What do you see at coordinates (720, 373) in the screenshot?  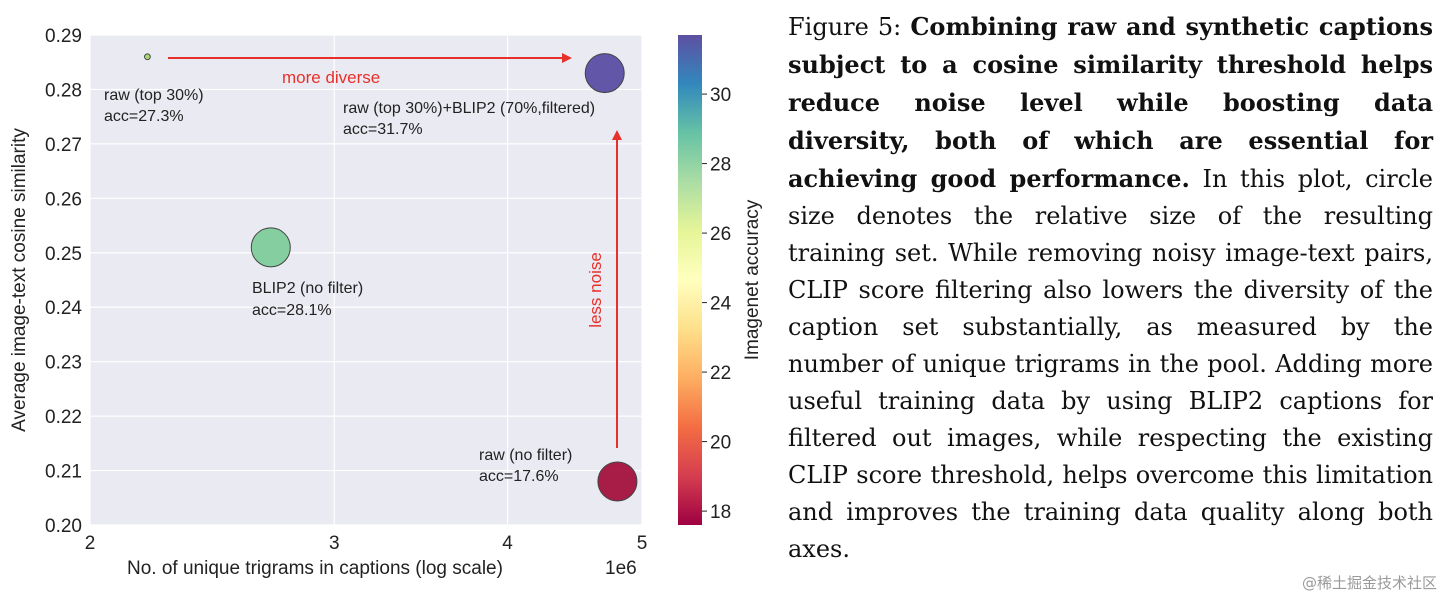 I see `colorbar-tick-label: 22` at bounding box center [720, 373].